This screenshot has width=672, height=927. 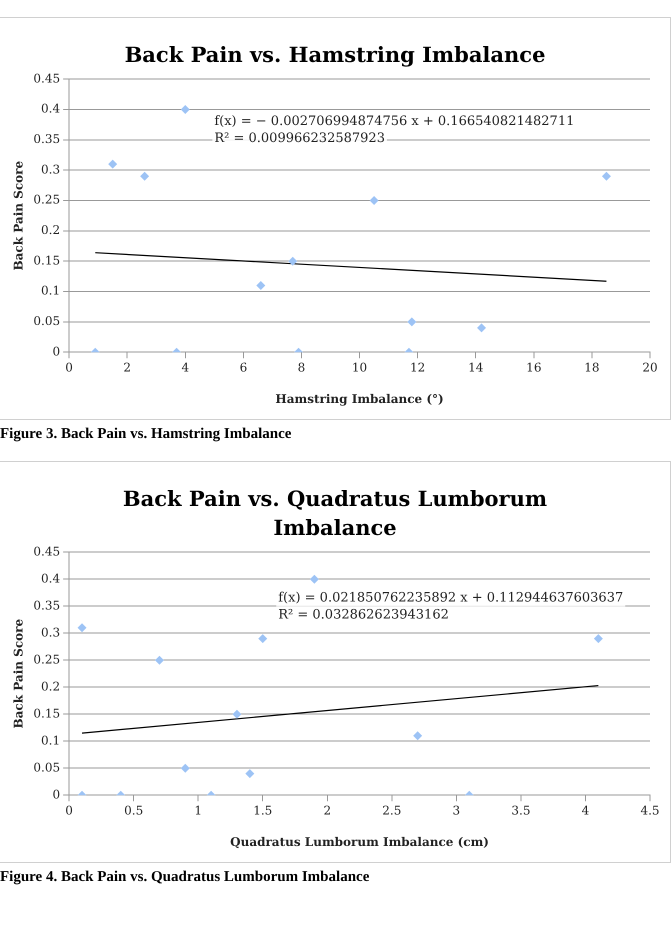 What do you see at coordinates (185, 877) in the screenshot?
I see `caption: Figure 4. Back Pain vs. Quadratus Lumborum Imbalance` at bounding box center [185, 877].